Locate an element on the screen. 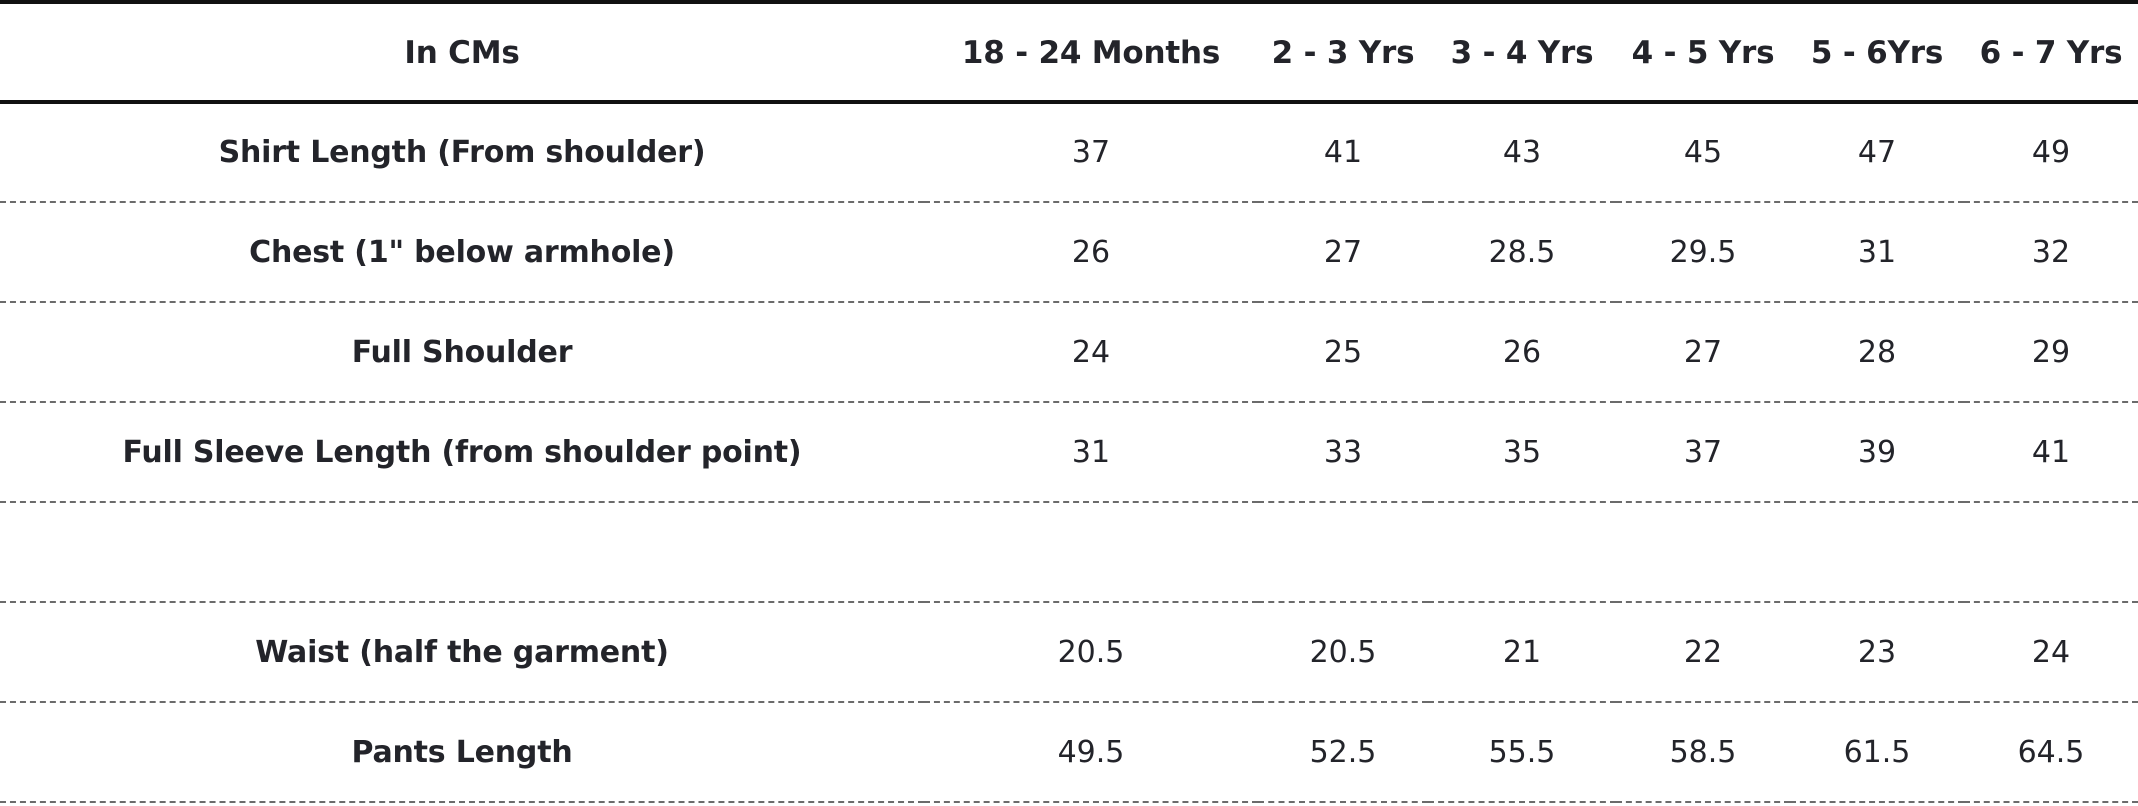 The height and width of the screenshot is (806, 2138). table-cell: 33 is located at coordinates (1343, 452).